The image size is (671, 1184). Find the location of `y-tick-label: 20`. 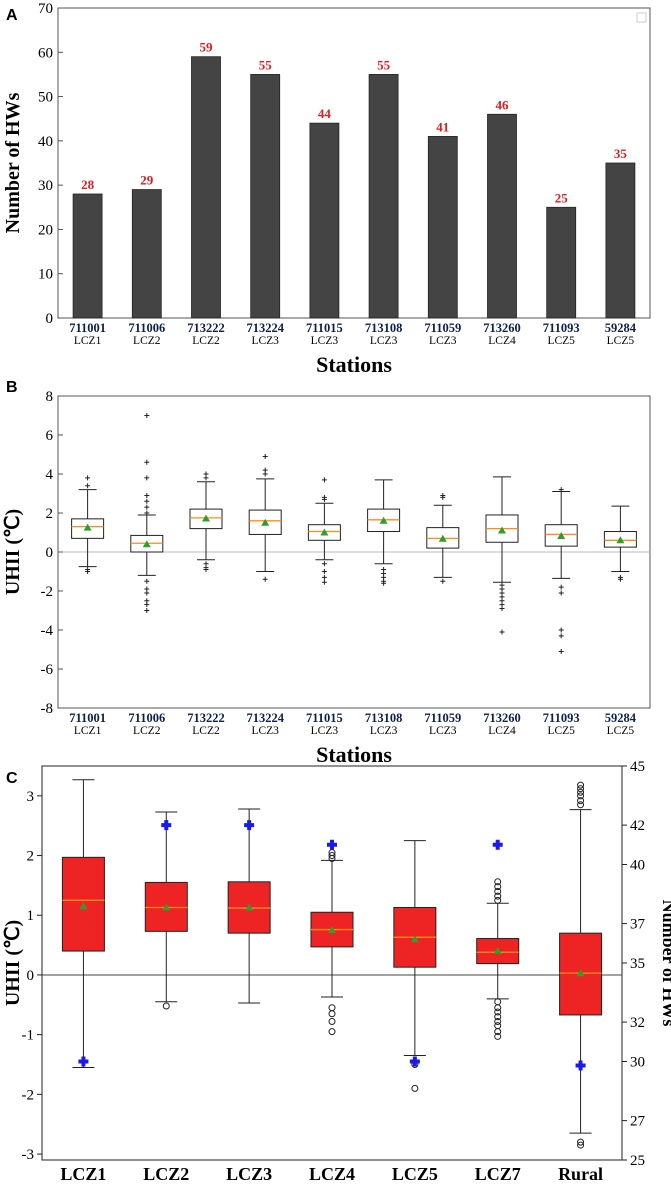

y-tick-label: 20 is located at coordinates (45, 230).